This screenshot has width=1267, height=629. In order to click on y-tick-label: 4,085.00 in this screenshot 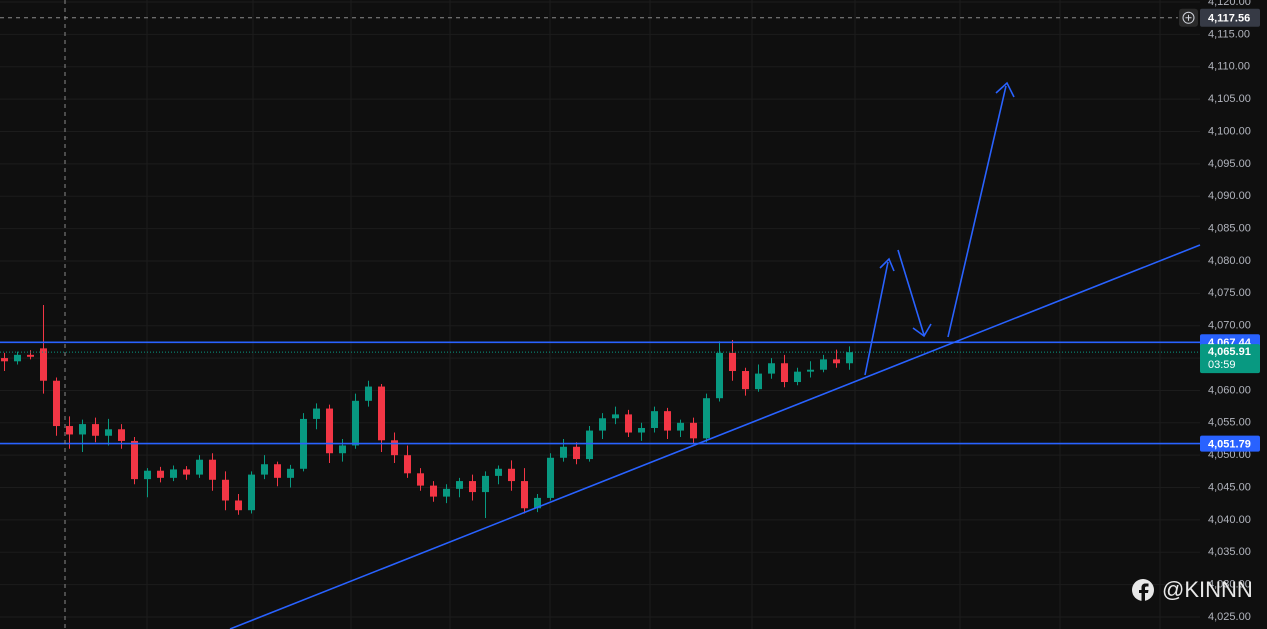, I will do `click(1229, 228)`.